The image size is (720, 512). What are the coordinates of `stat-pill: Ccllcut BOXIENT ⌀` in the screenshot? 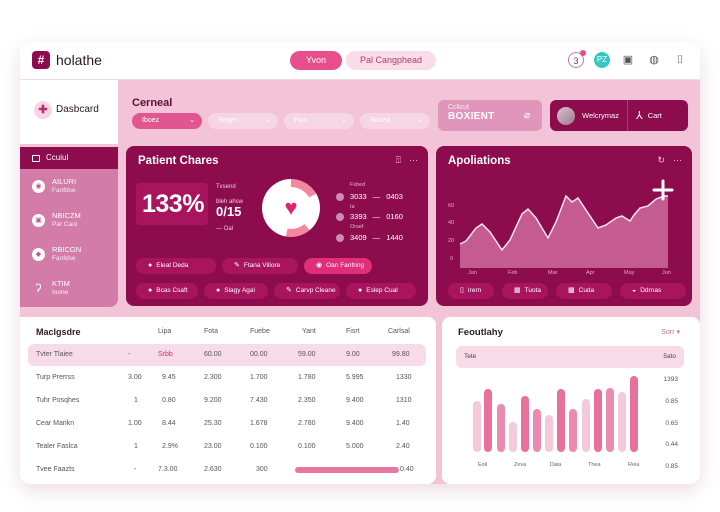 It's located at (490, 115).